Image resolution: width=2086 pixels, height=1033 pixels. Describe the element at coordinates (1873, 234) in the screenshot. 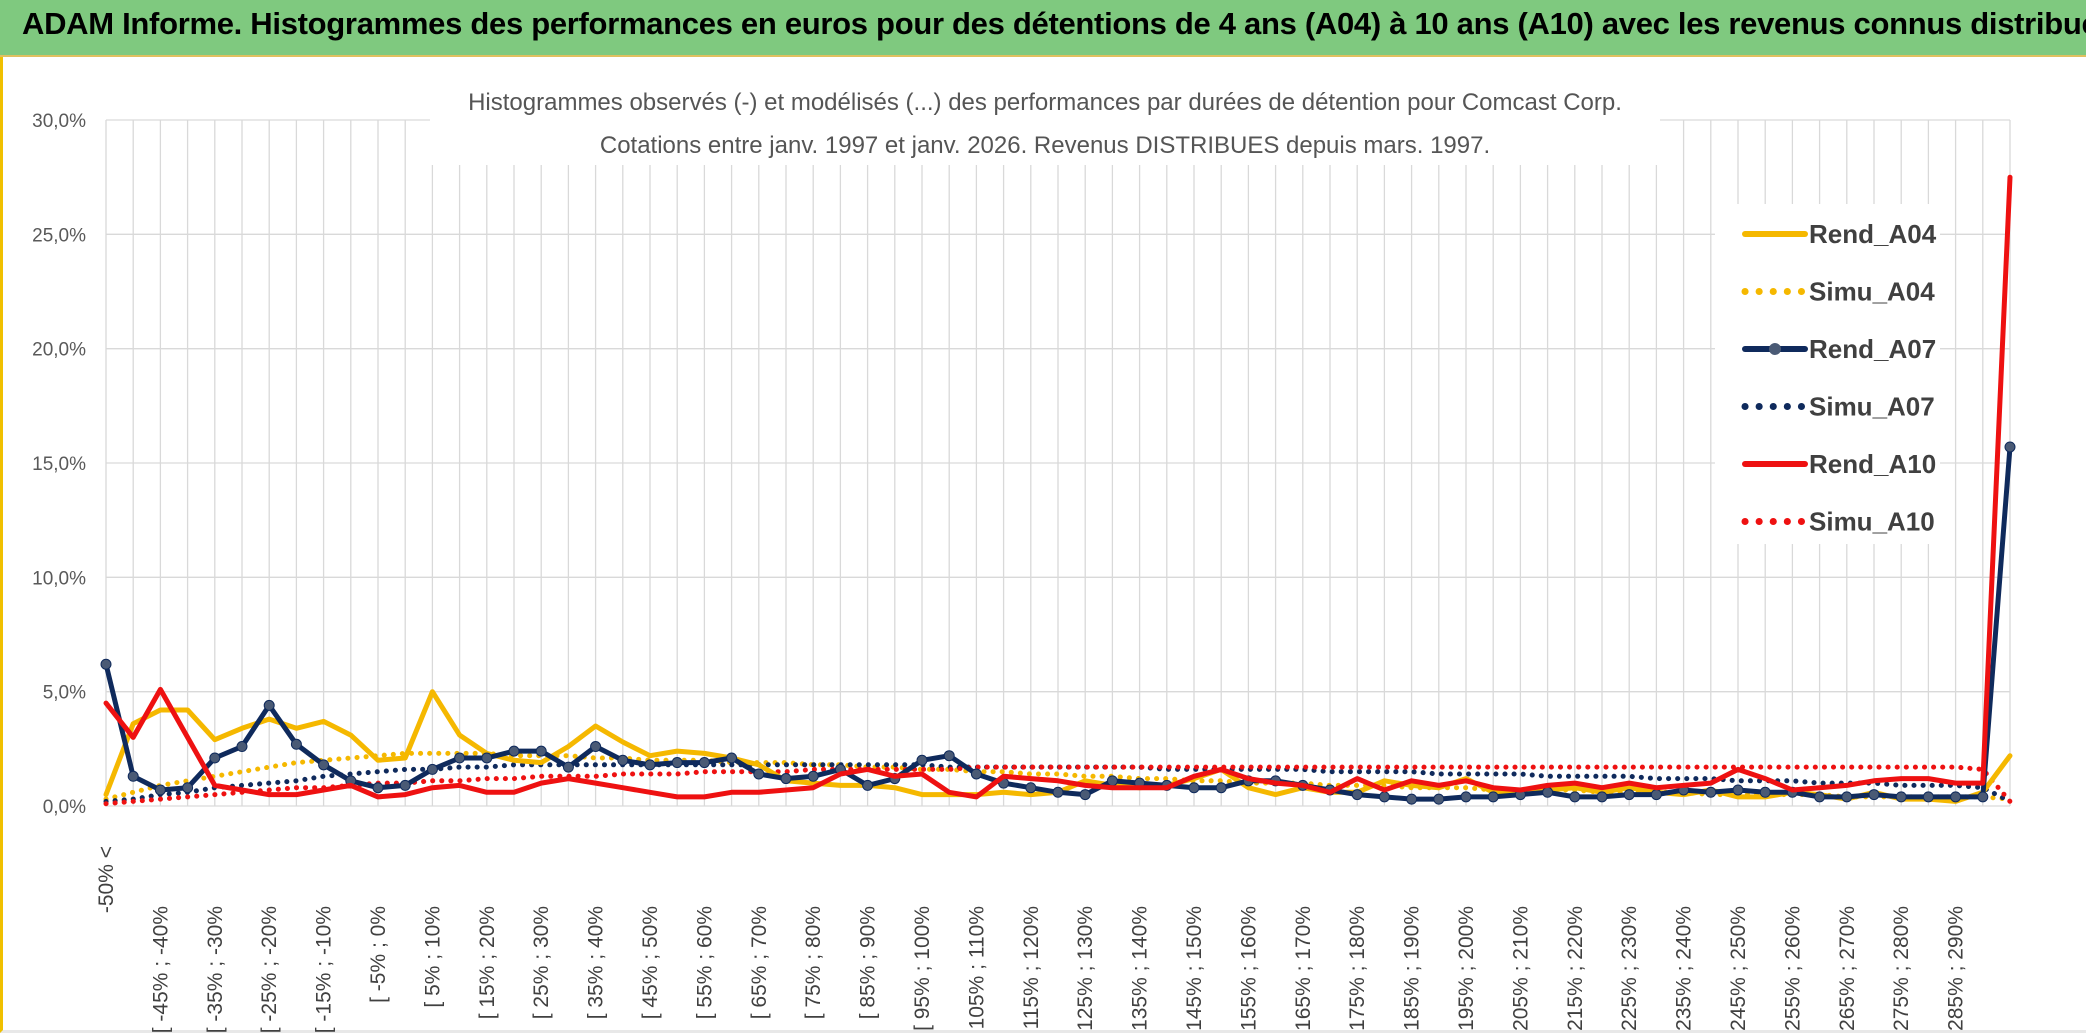

I see `legend-label: Rend_A04` at that location.